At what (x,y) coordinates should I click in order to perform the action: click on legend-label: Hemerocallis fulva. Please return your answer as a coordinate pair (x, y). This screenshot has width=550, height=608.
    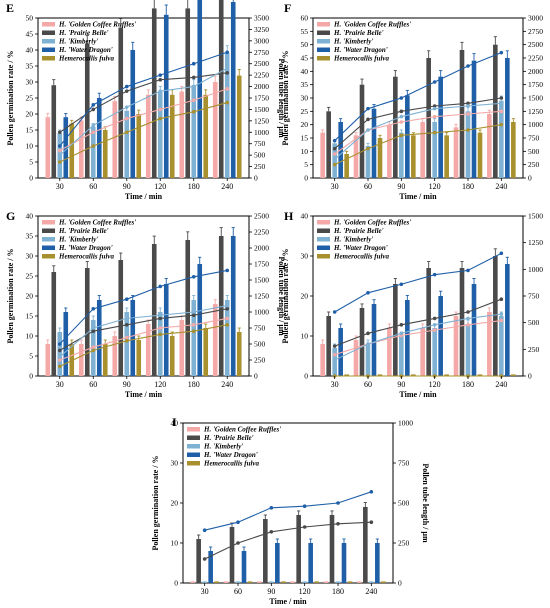
    Looking at the image, I should click on (86, 59).